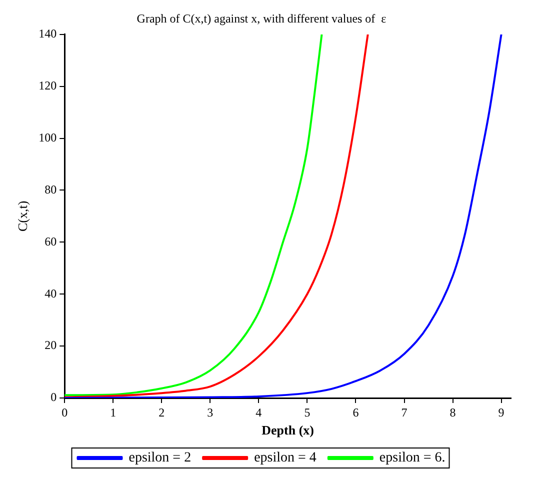 The width and height of the screenshot is (533, 487). What do you see at coordinates (288, 430) in the screenshot?
I see `x-axis-title: Depth (x)` at bounding box center [288, 430].